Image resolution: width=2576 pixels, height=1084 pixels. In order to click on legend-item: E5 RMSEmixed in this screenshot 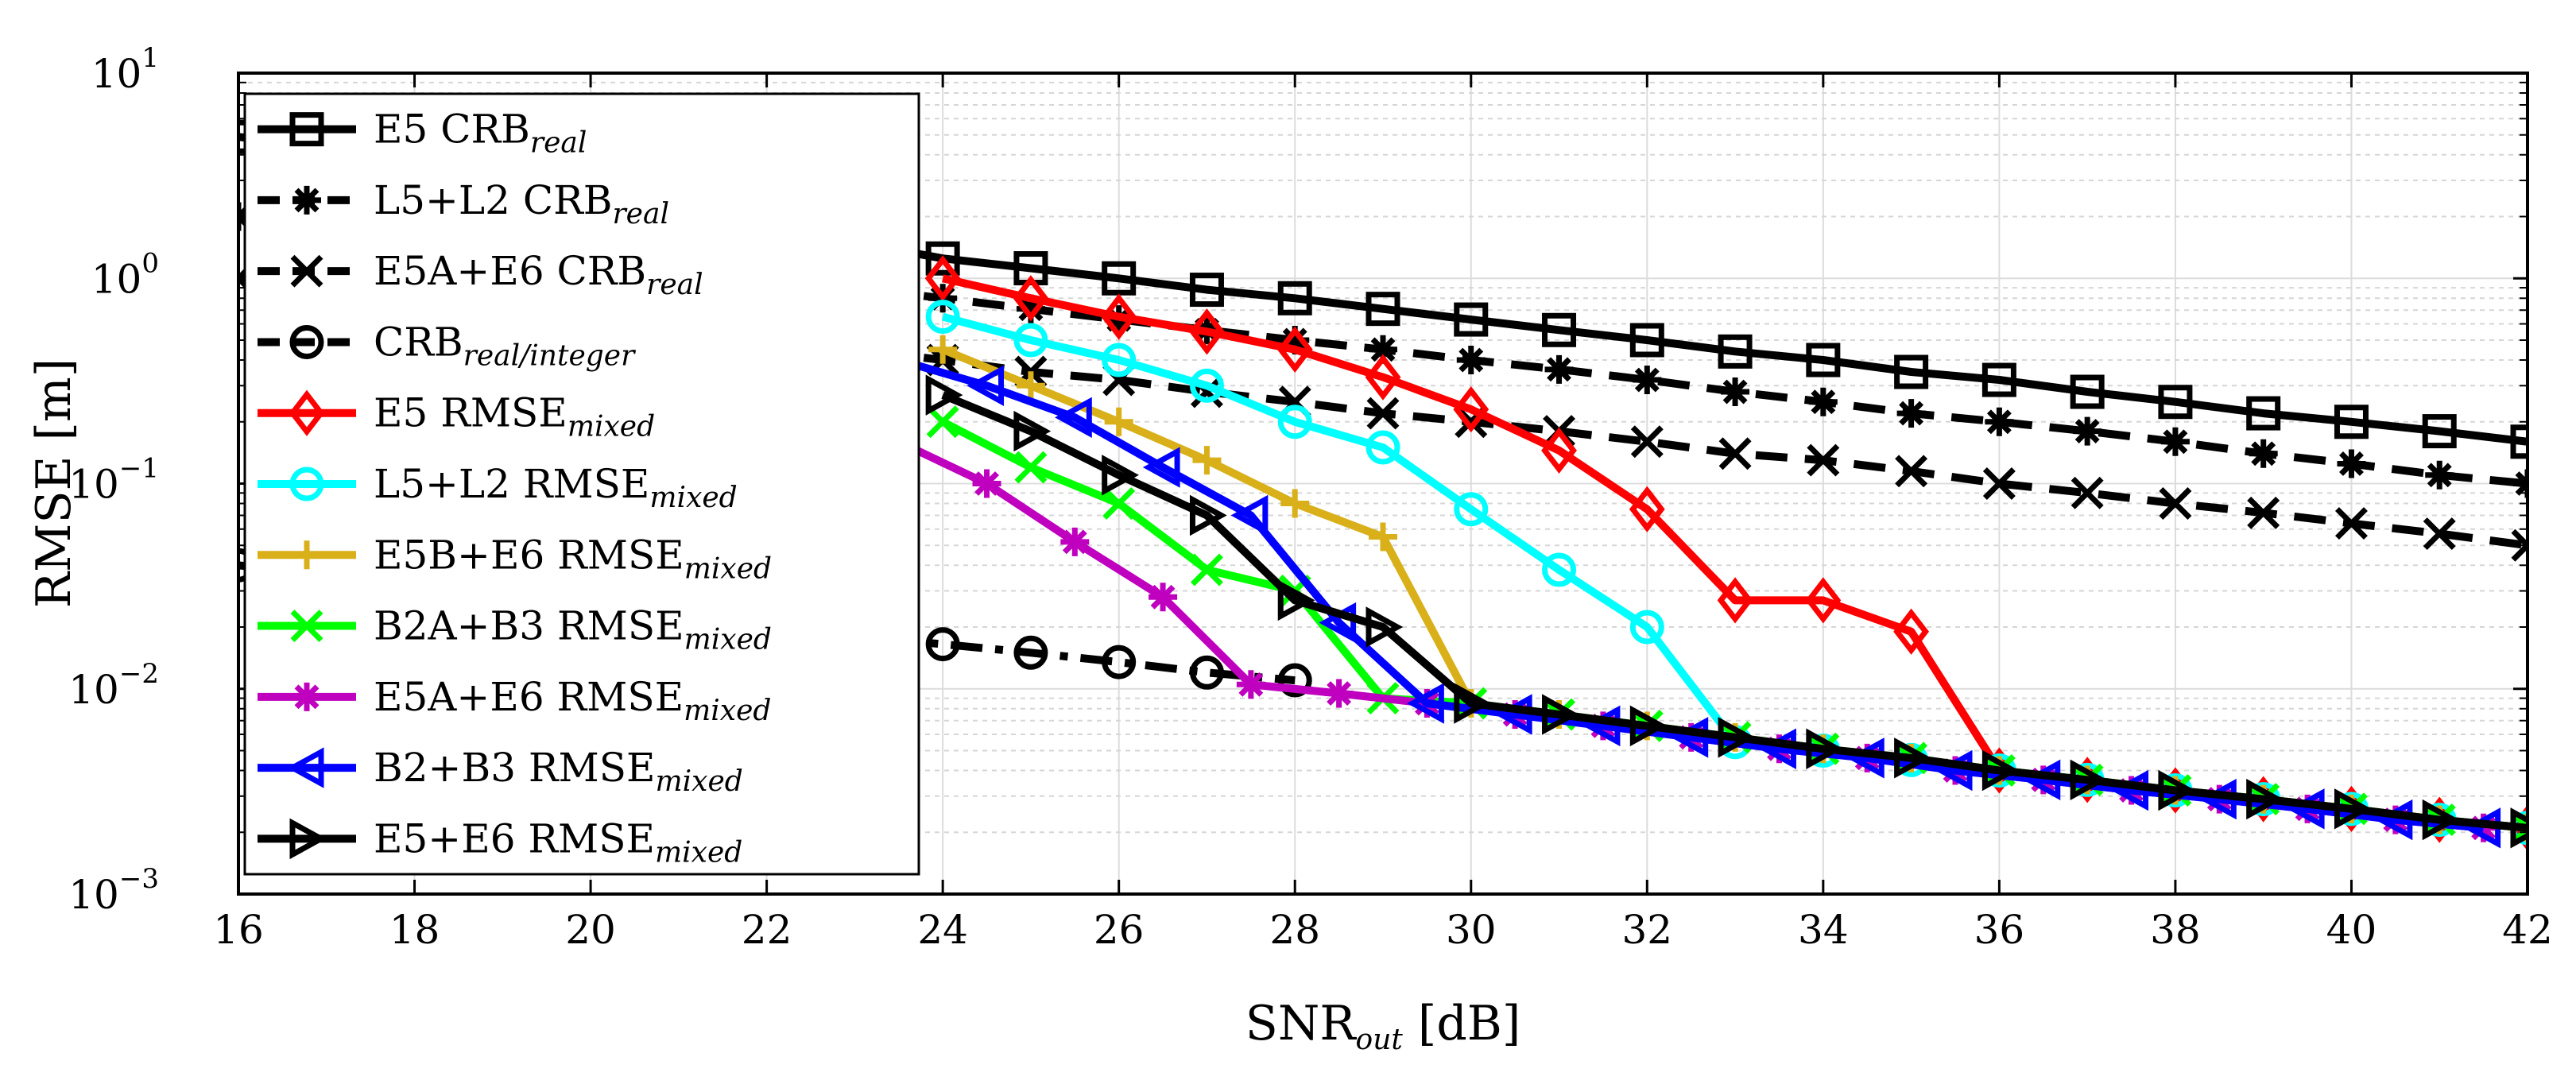, I will do `click(456, 416)`.